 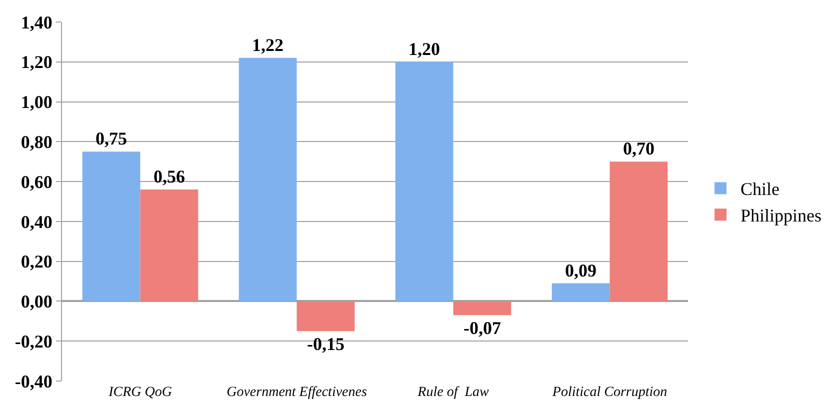 I want to click on legend-label: Chile, so click(x=760, y=189).